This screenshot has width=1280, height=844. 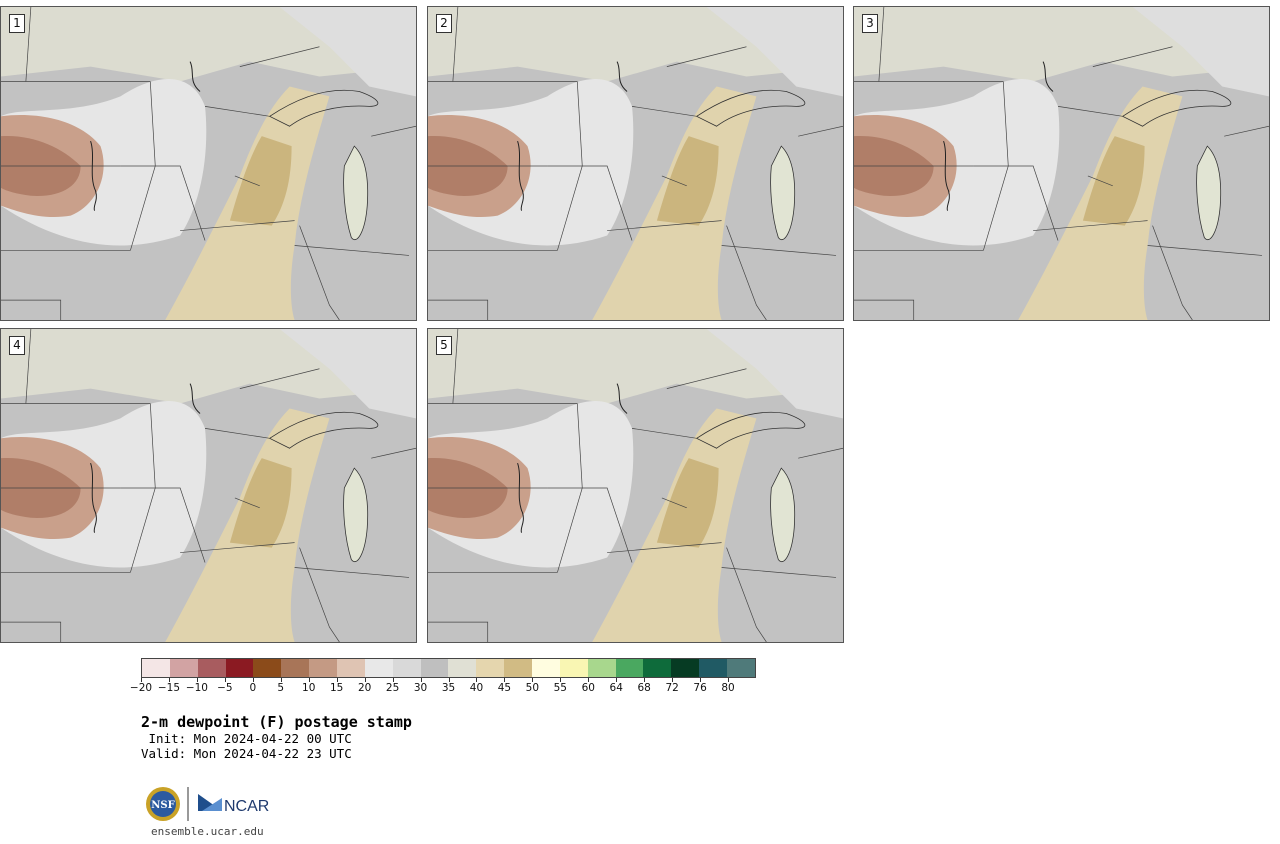 I want to click on map-panel-5: 5, so click(x=635, y=485).